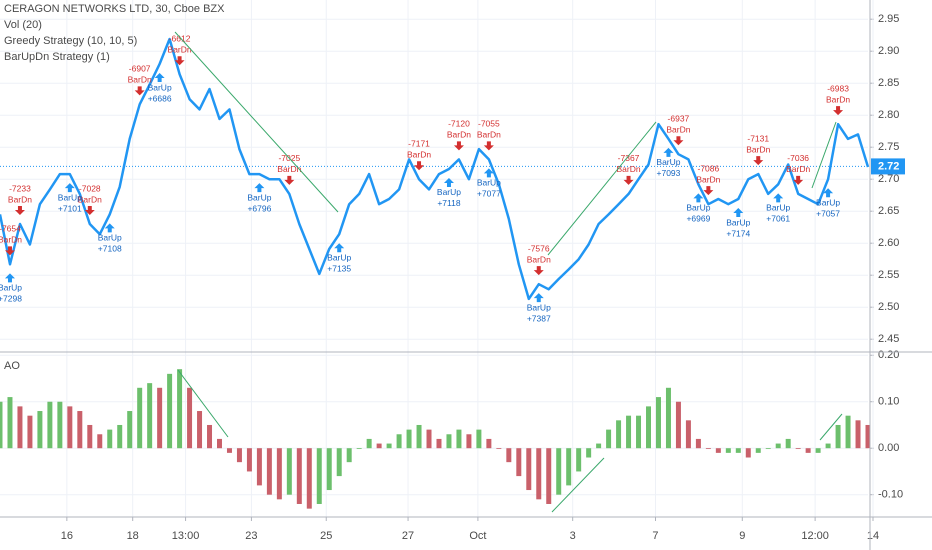 Image resolution: width=932 pixels, height=550 pixels. What do you see at coordinates (251, 536) in the screenshot?
I see `x-tick-label: 23` at bounding box center [251, 536].